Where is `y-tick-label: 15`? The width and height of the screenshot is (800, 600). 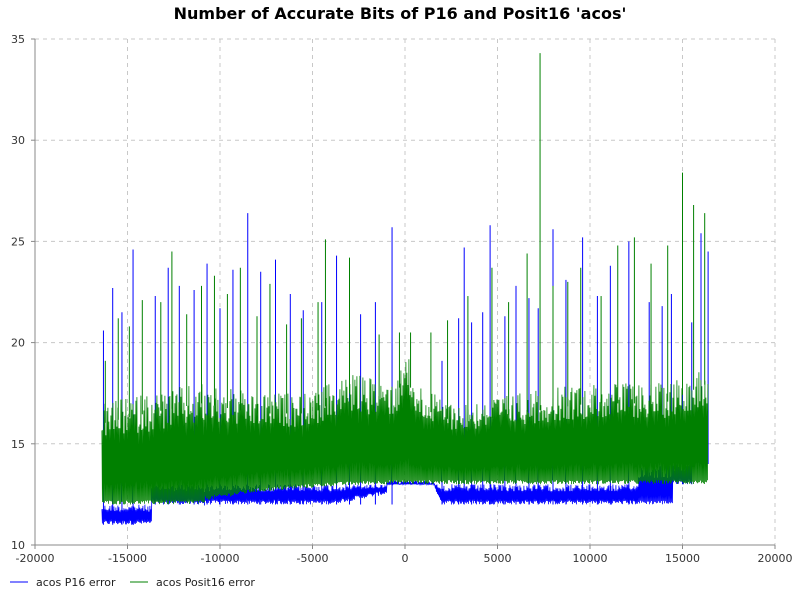
y-tick-label: 15 is located at coordinates (18, 444).